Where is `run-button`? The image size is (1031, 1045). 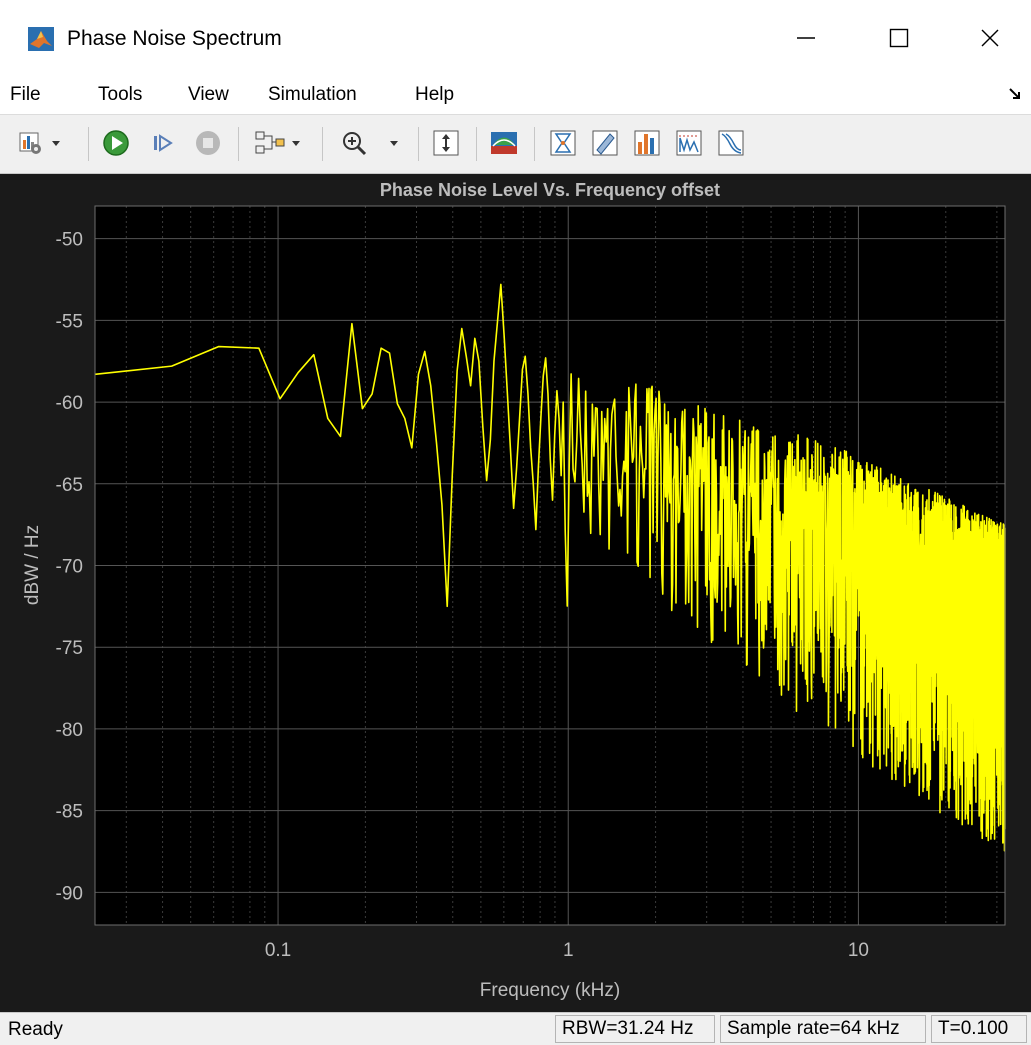
run-button is located at coordinates (116, 143).